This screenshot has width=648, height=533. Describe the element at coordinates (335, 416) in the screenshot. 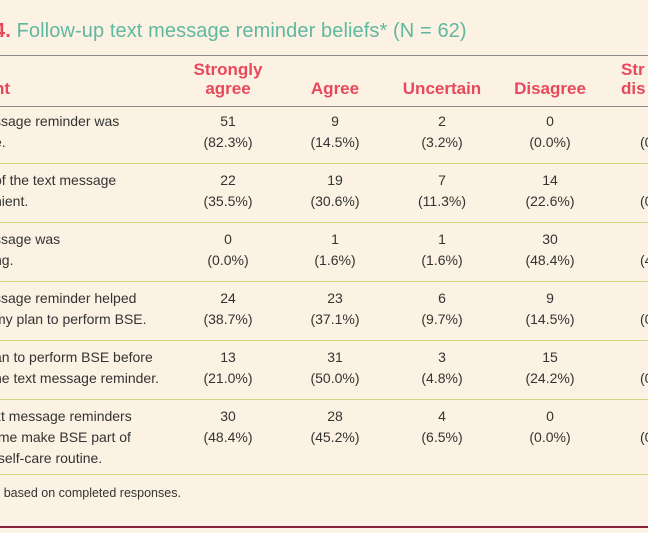

I see `cell-count: 28` at that location.